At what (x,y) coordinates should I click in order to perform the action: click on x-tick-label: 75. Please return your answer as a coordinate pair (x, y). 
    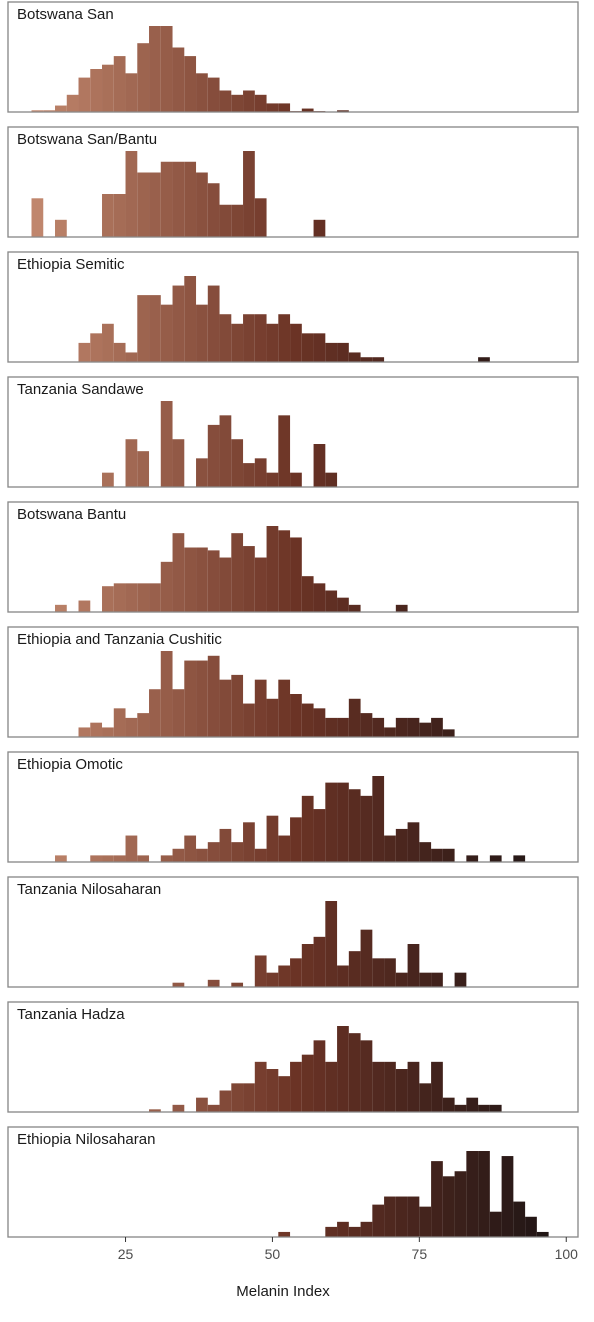
    Looking at the image, I should click on (420, 1254).